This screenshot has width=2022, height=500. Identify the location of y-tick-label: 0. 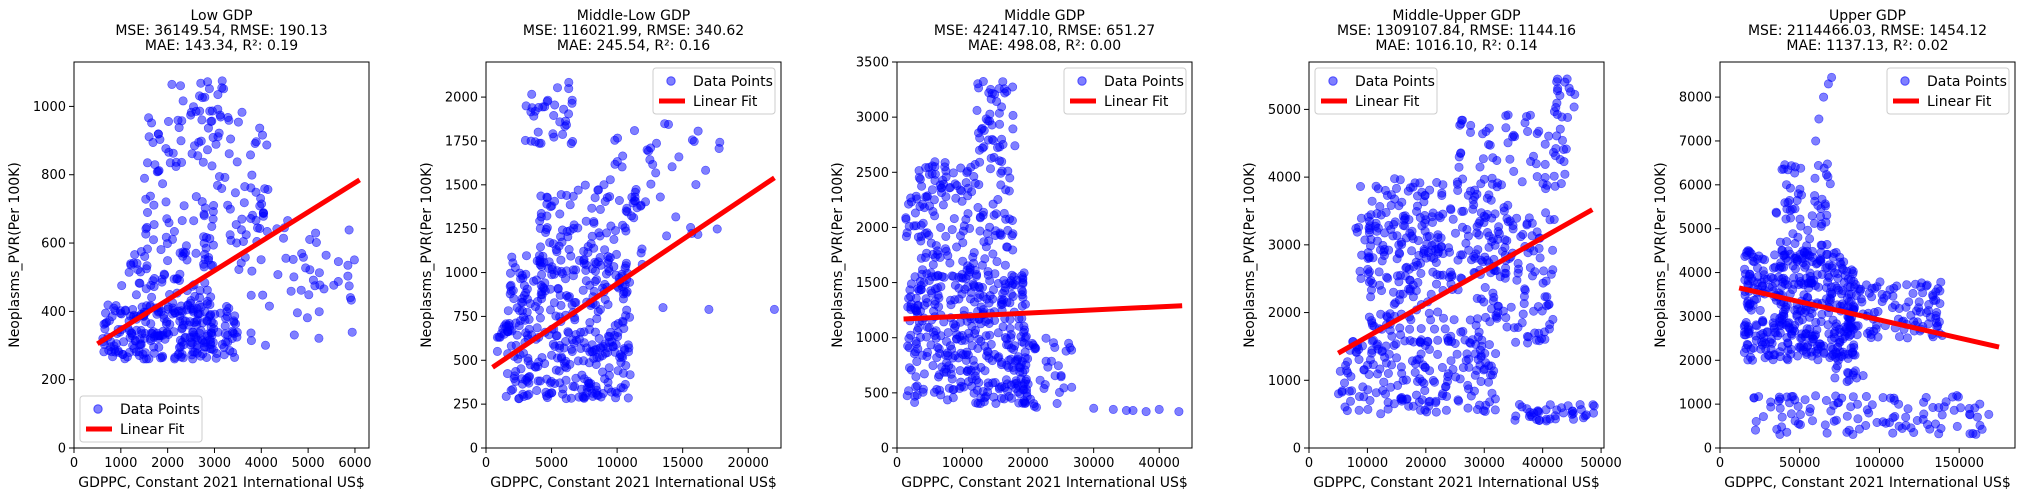
(1297, 449).